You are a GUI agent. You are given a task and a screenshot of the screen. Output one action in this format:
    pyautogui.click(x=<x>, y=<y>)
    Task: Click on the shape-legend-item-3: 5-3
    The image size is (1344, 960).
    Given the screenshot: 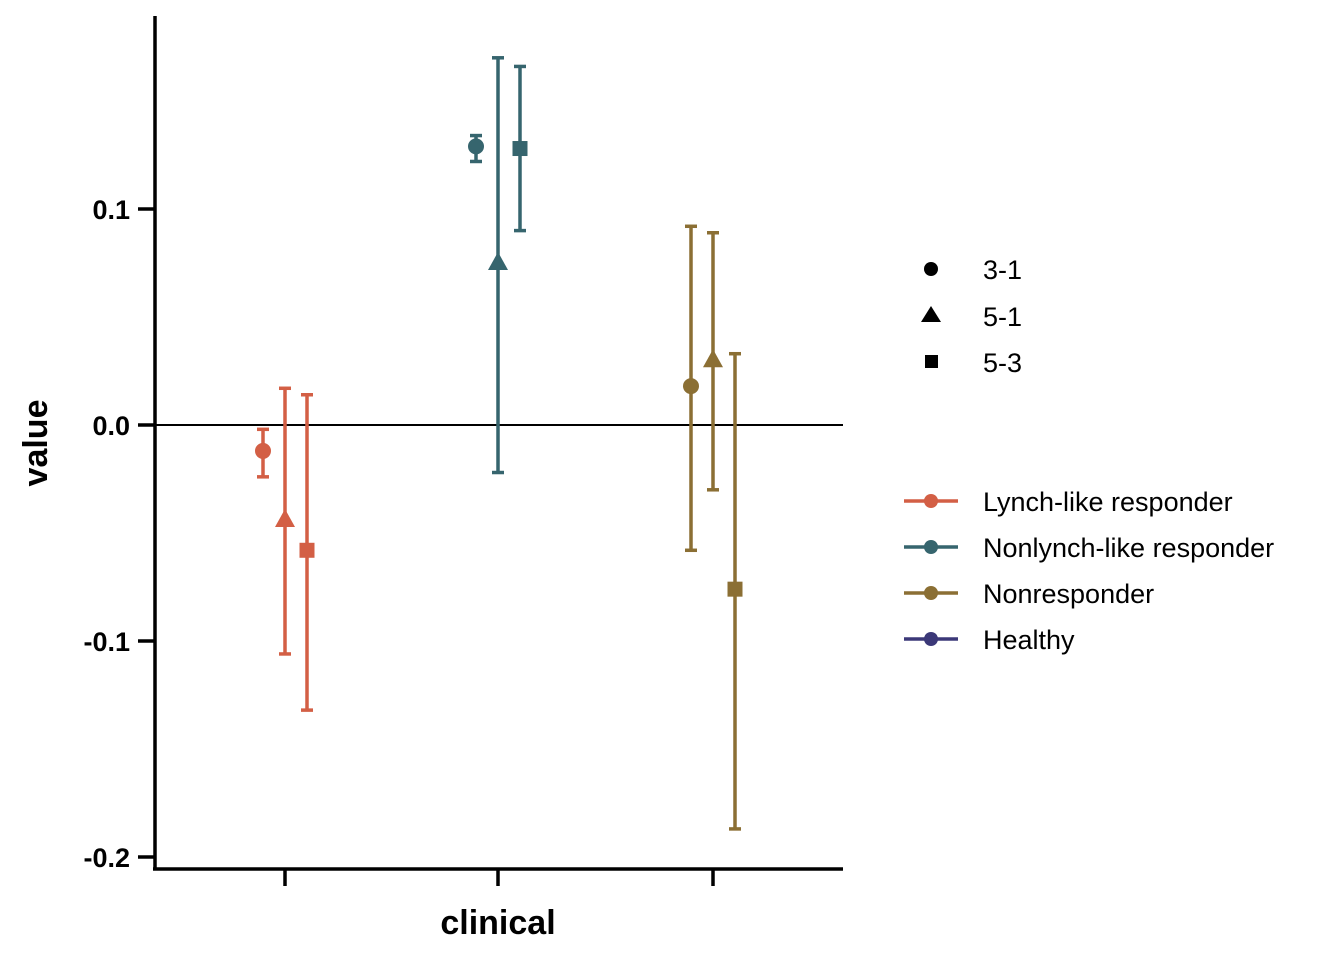 What is the action you would take?
    pyautogui.click(x=973, y=363)
    